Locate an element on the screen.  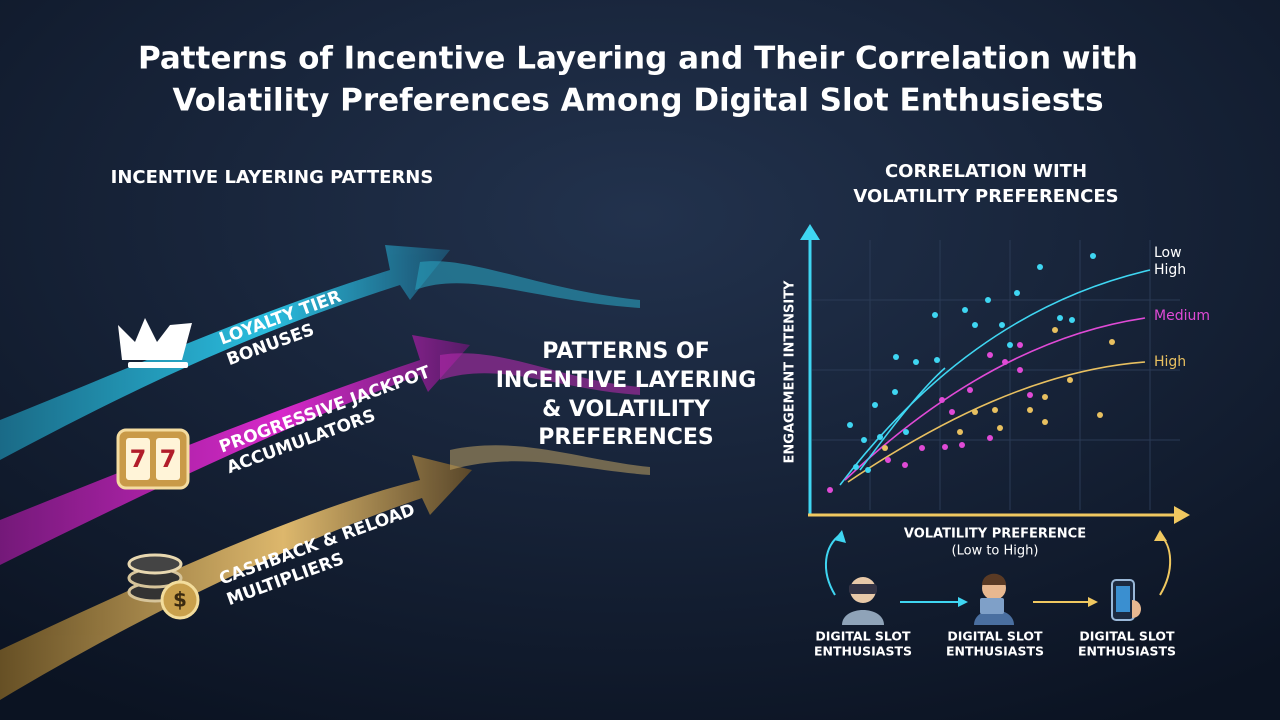
right-heading: CORRELATION WITH is located at coordinates (986, 171).